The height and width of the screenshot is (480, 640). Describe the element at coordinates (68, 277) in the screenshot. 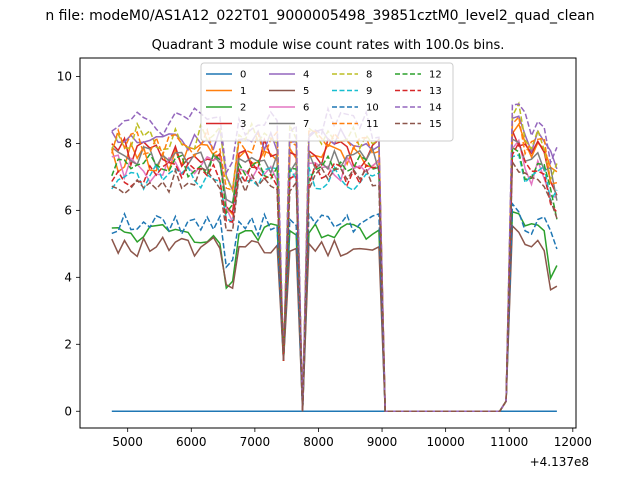

I see `y-tick-label: 4` at that location.